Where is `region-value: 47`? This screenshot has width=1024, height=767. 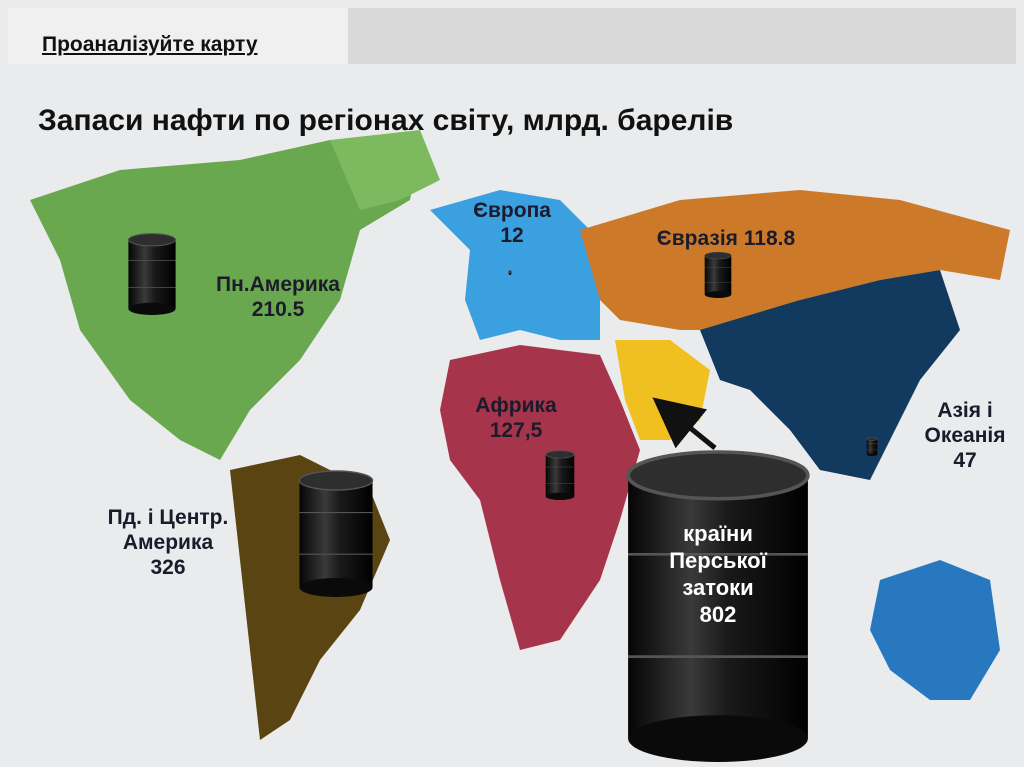 region-value: 47 is located at coordinates (965, 460).